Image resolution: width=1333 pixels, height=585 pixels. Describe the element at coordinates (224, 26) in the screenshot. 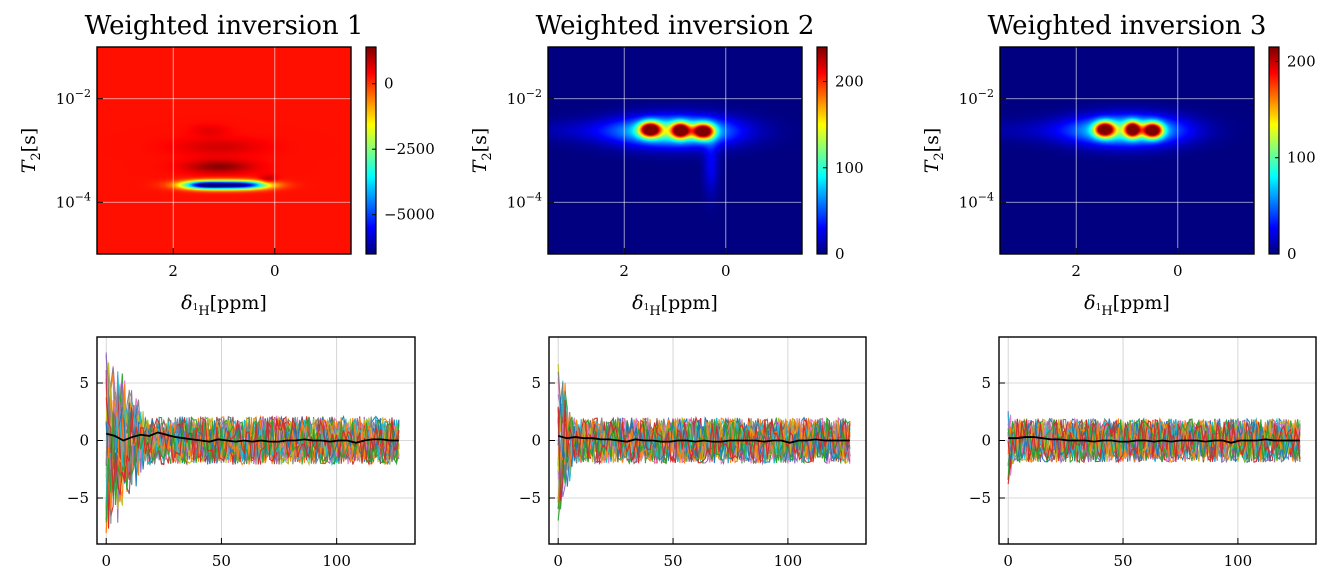

I see `chart-title: Weighted inversion 1` at that location.